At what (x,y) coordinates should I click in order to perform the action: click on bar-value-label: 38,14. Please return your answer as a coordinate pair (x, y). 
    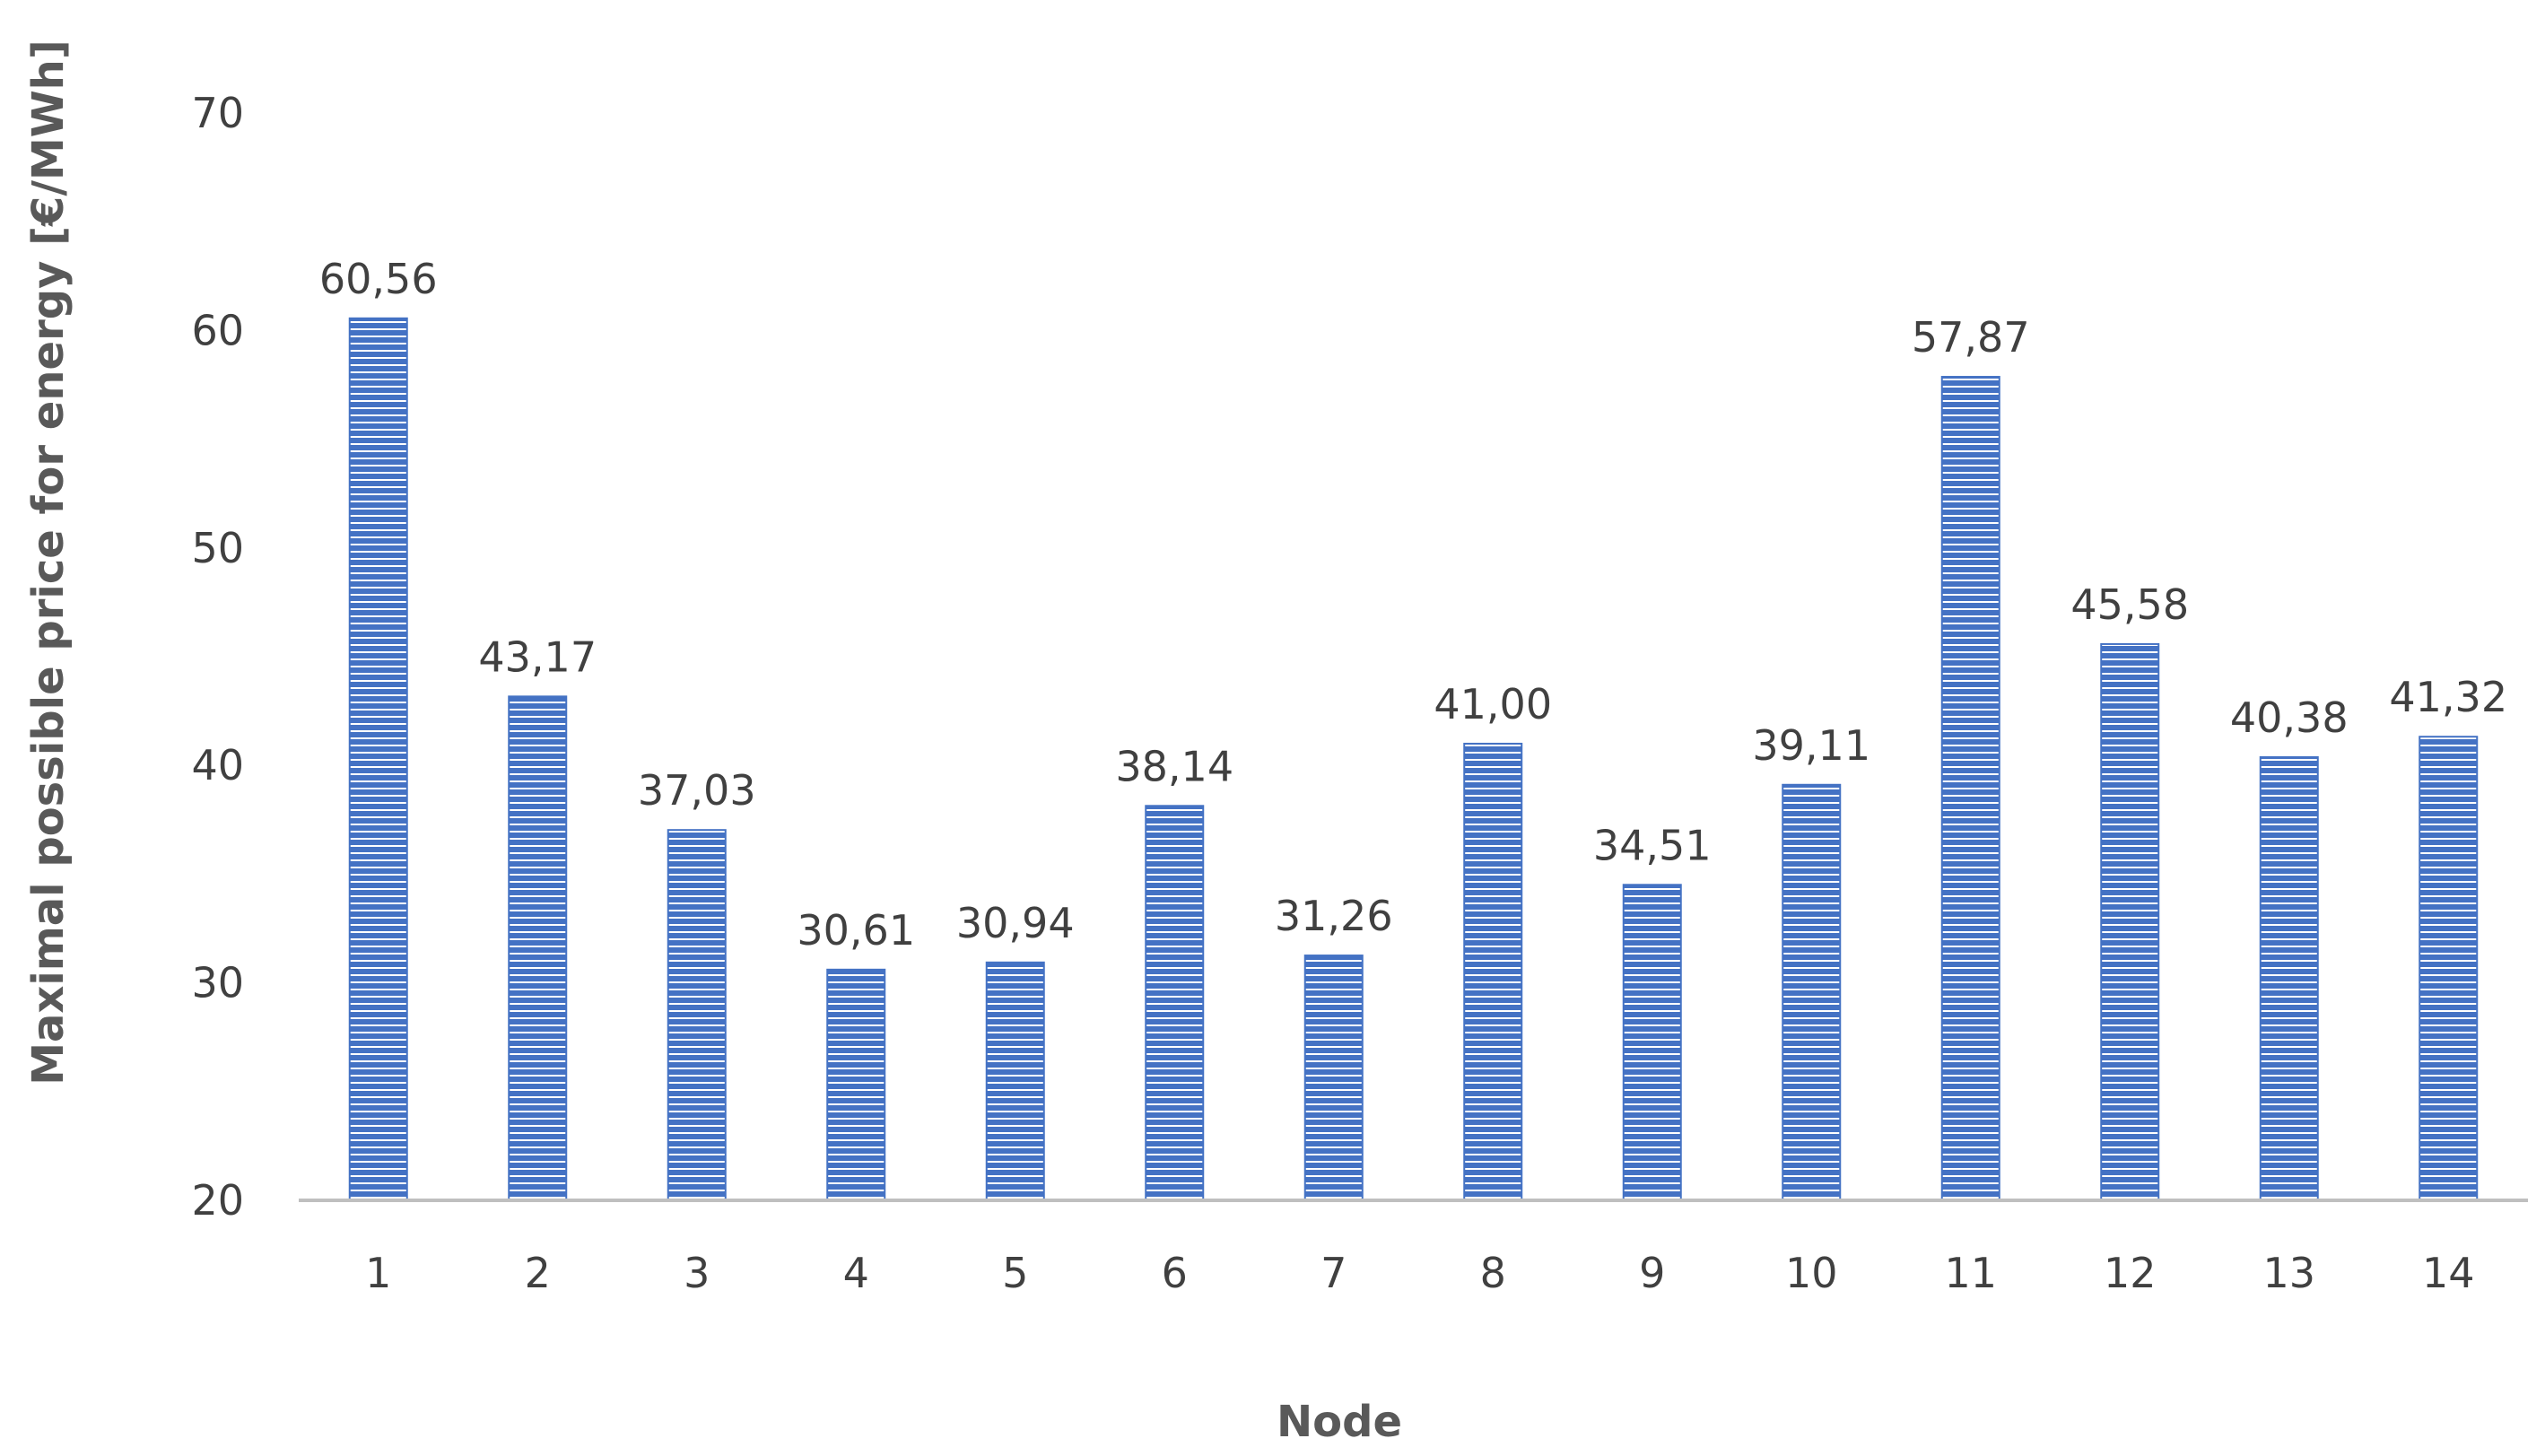
    Looking at the image, I should click on (1174, 766).